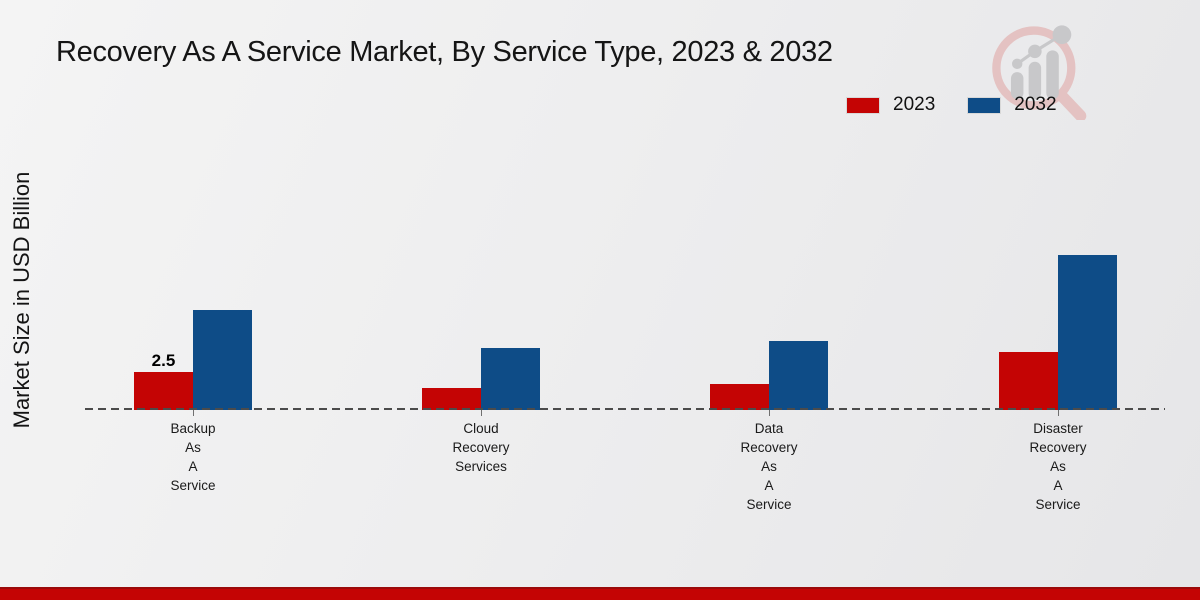 Image resolution: width=1200 pixels, height=600 pixels. Describe the element at coordinates (481, 447) in the screenshot. I see `category-label: Cloud Recovery Services` at that location.